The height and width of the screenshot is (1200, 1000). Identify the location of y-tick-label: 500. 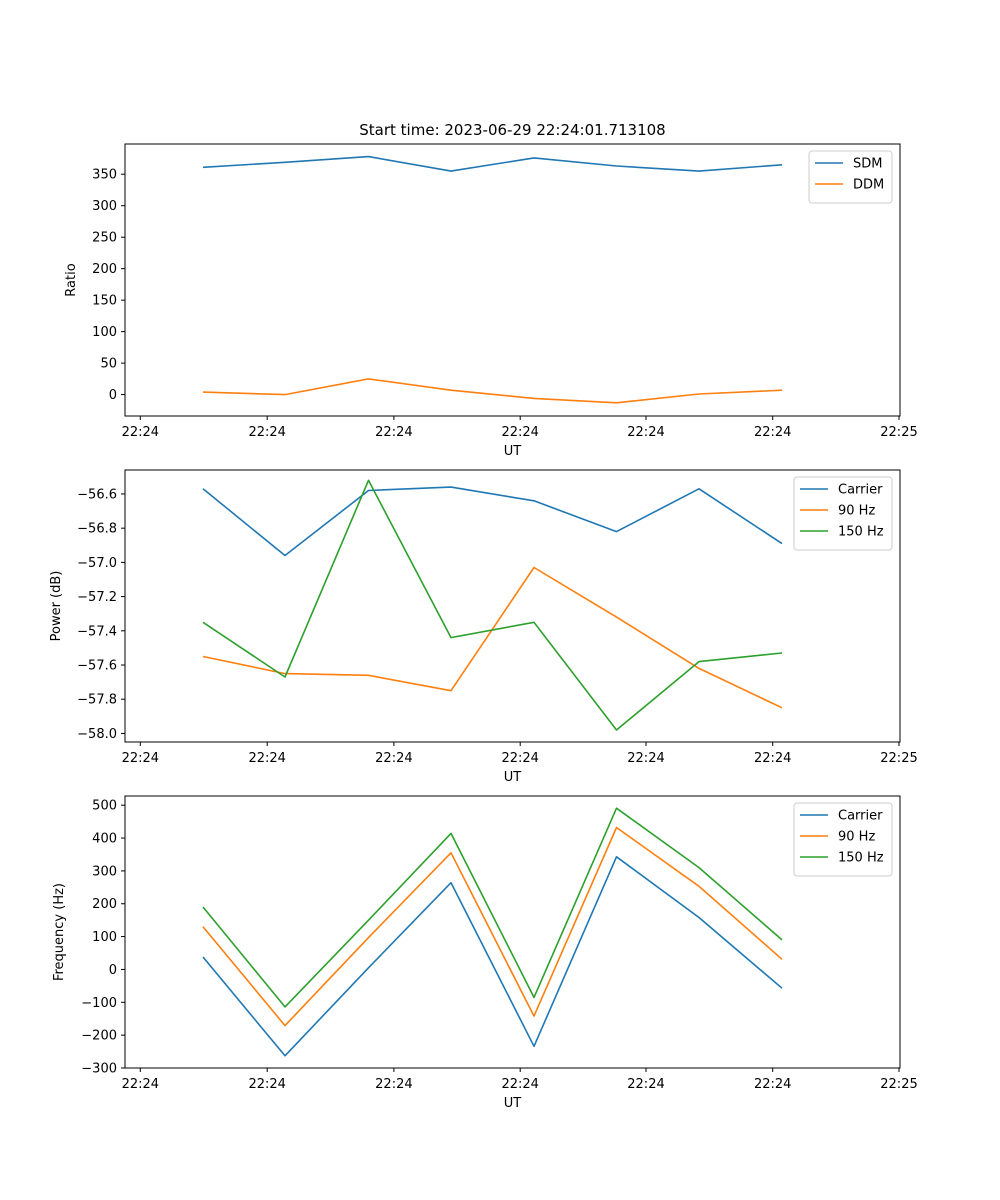
(104, 806).